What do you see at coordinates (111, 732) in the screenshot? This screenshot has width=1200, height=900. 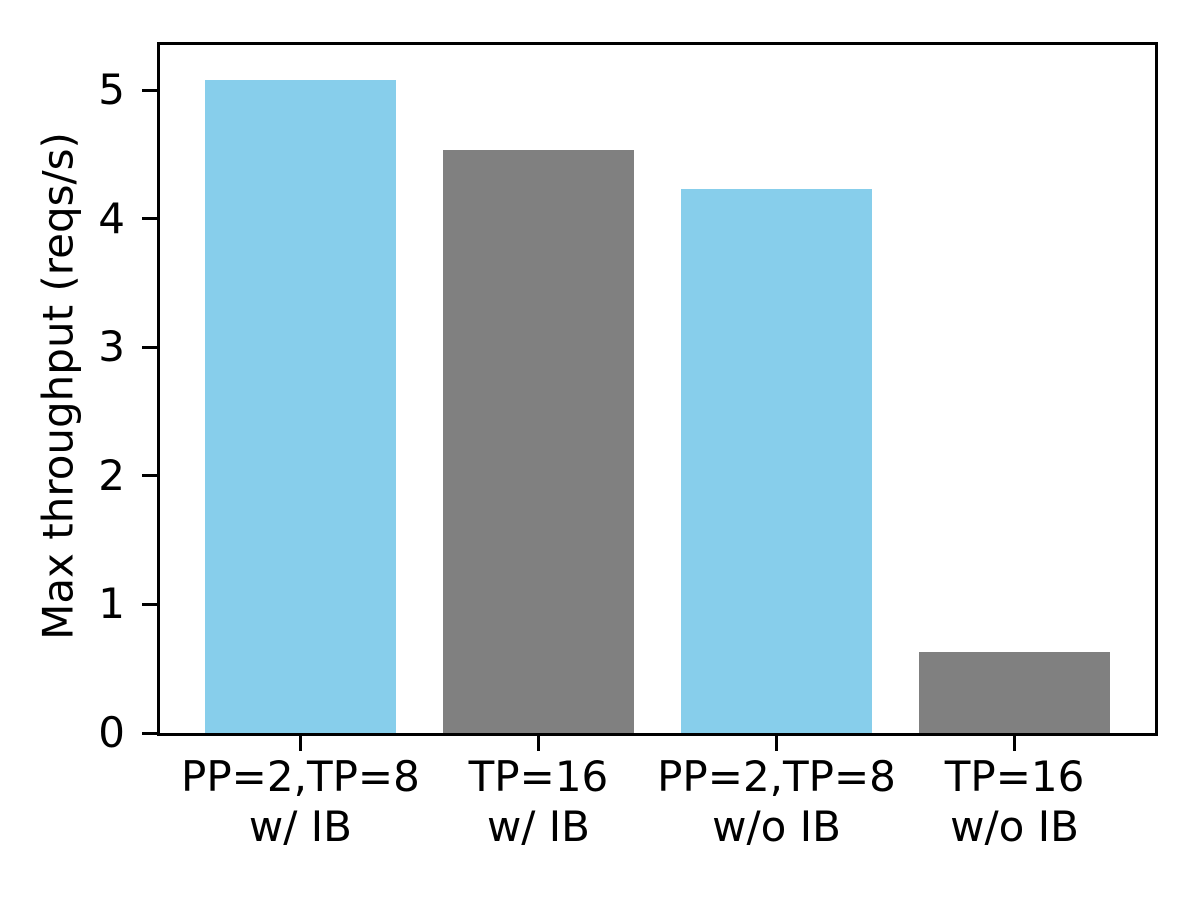 I see `y-tick-label: 0` at bounding box center [111, 732].